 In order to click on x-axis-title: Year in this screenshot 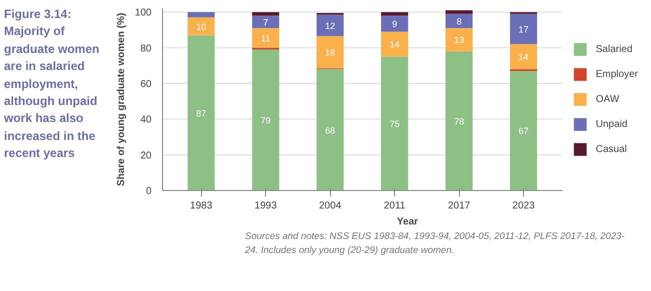, I will do `click(407, 222)`.